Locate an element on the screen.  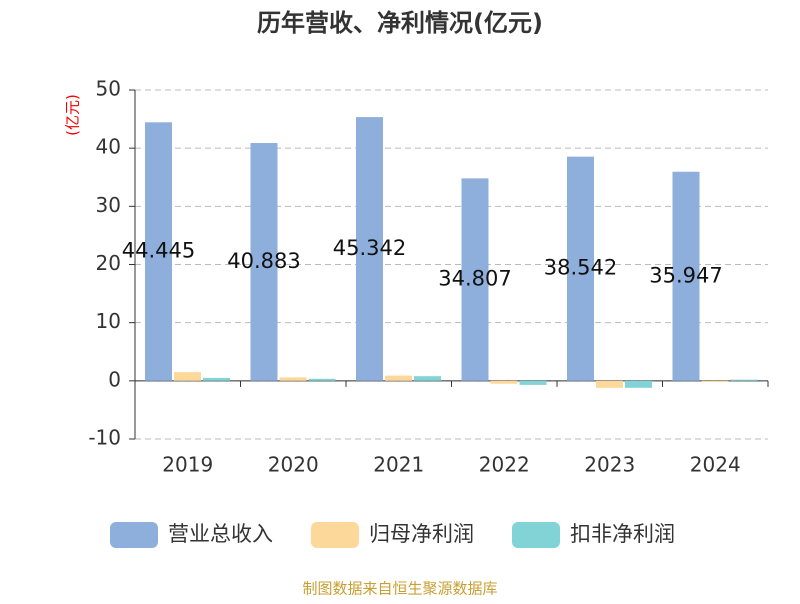
data-label: 38.542 is located at coordinates (580, 268).